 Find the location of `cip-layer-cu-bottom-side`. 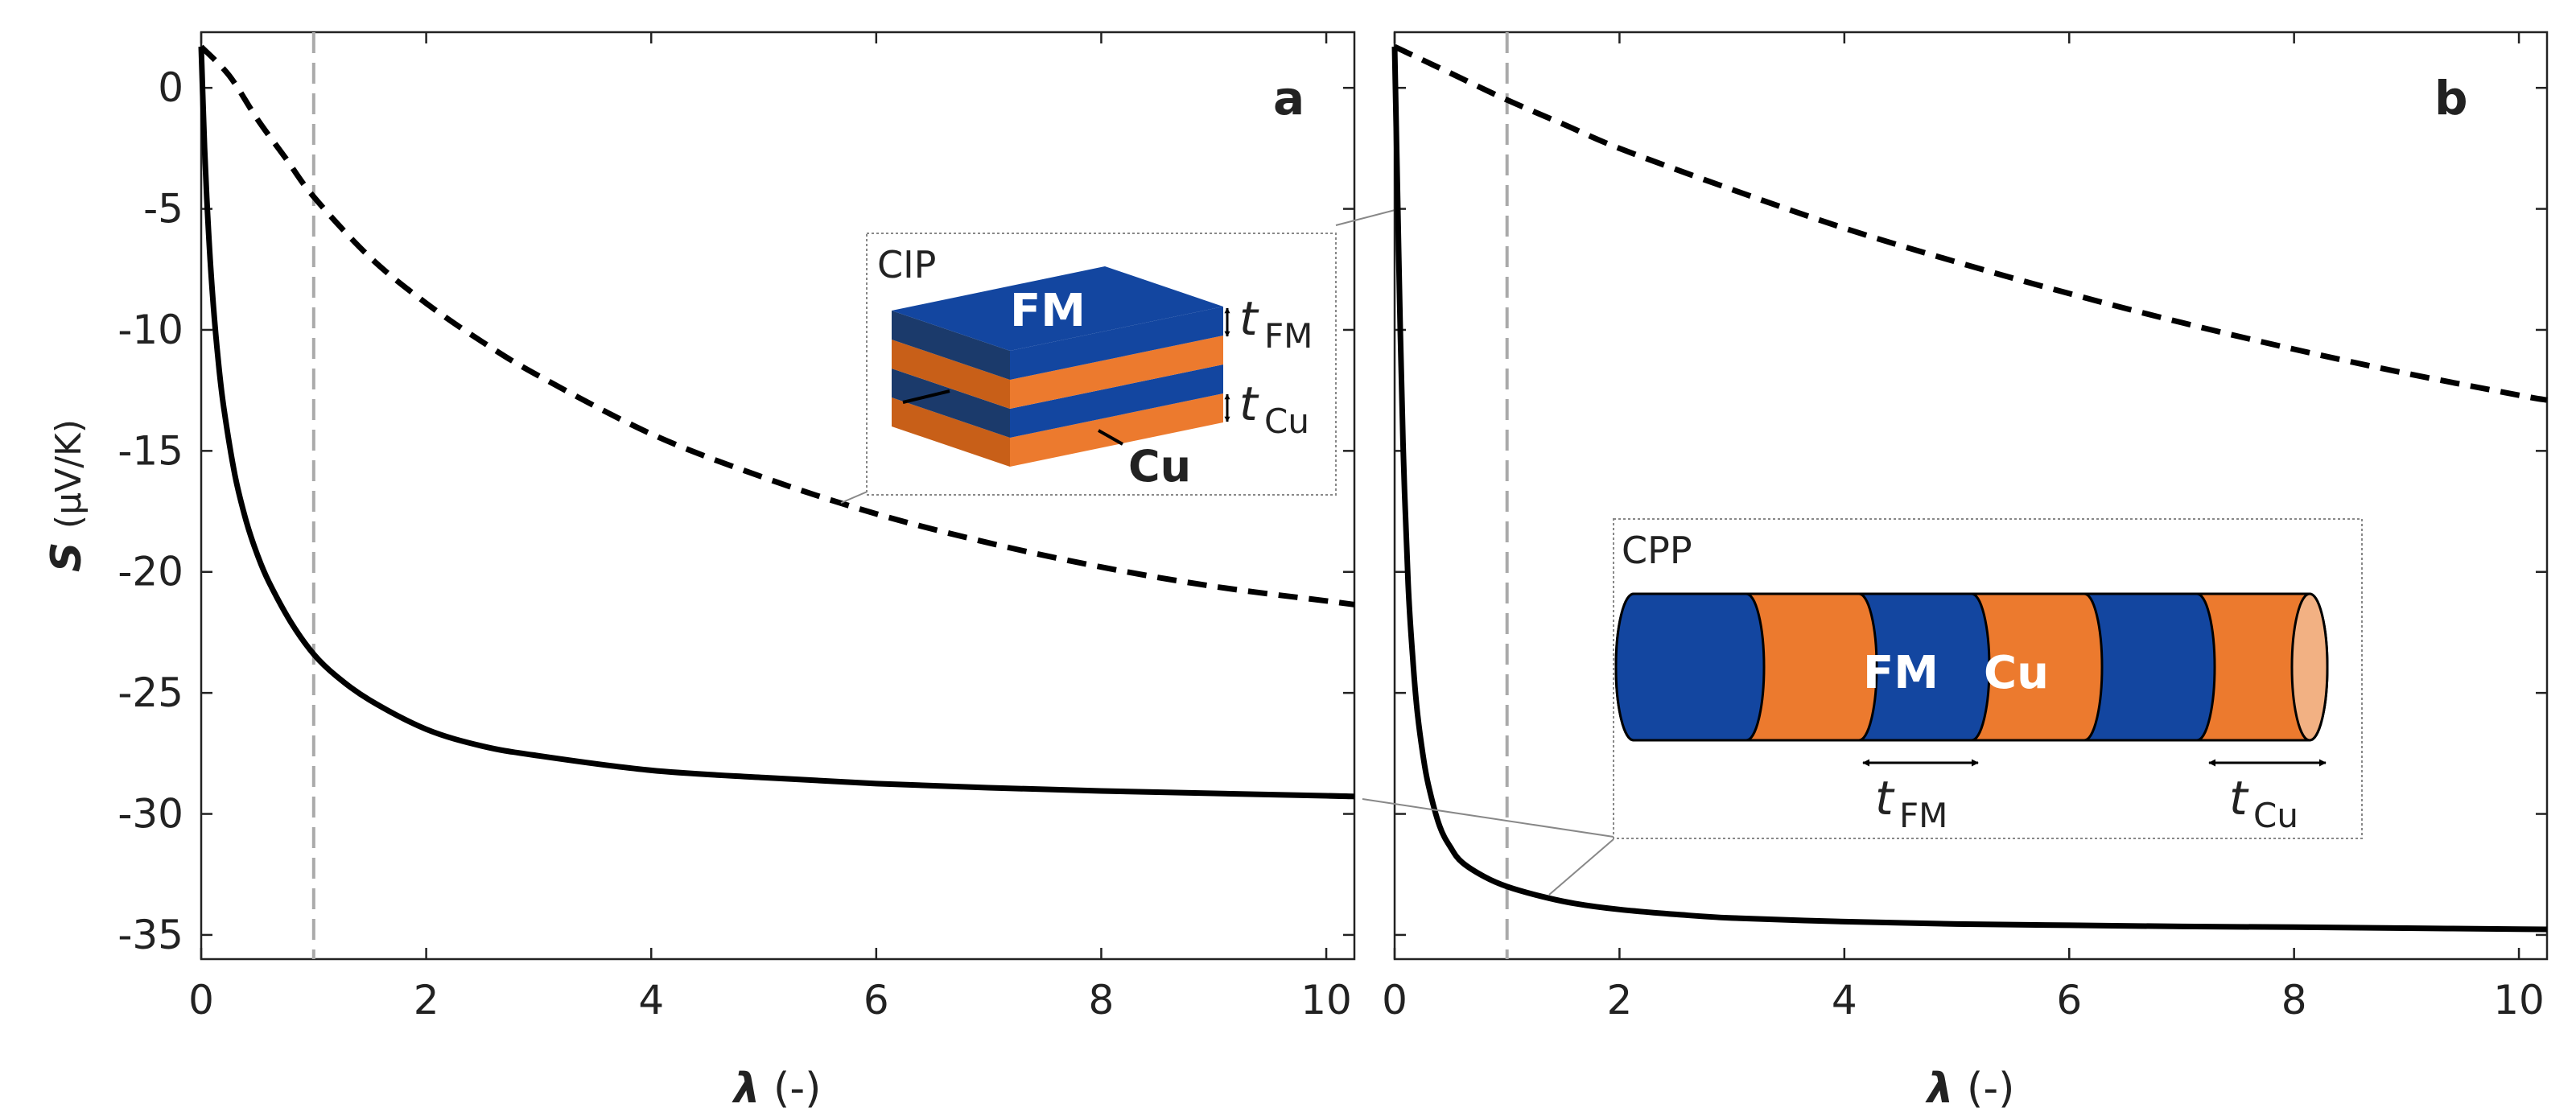

cip-layer-cu-bottom-side is located at coordinates (1116, 430).